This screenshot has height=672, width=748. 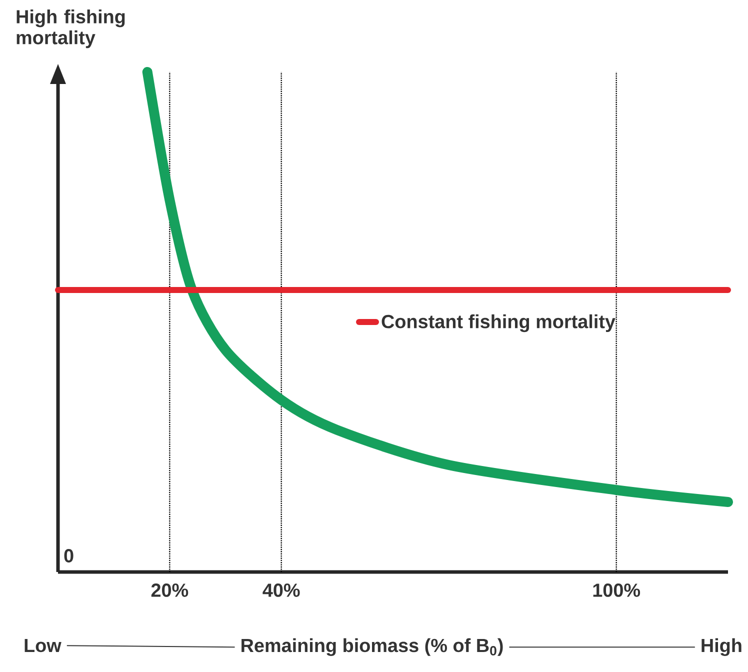 What do you see at coordinates (372, 647) in the screenshot?
I see `x-axis-title: Remaining biomass (% of B$_{0}$)` at bounding box center [372, 647].